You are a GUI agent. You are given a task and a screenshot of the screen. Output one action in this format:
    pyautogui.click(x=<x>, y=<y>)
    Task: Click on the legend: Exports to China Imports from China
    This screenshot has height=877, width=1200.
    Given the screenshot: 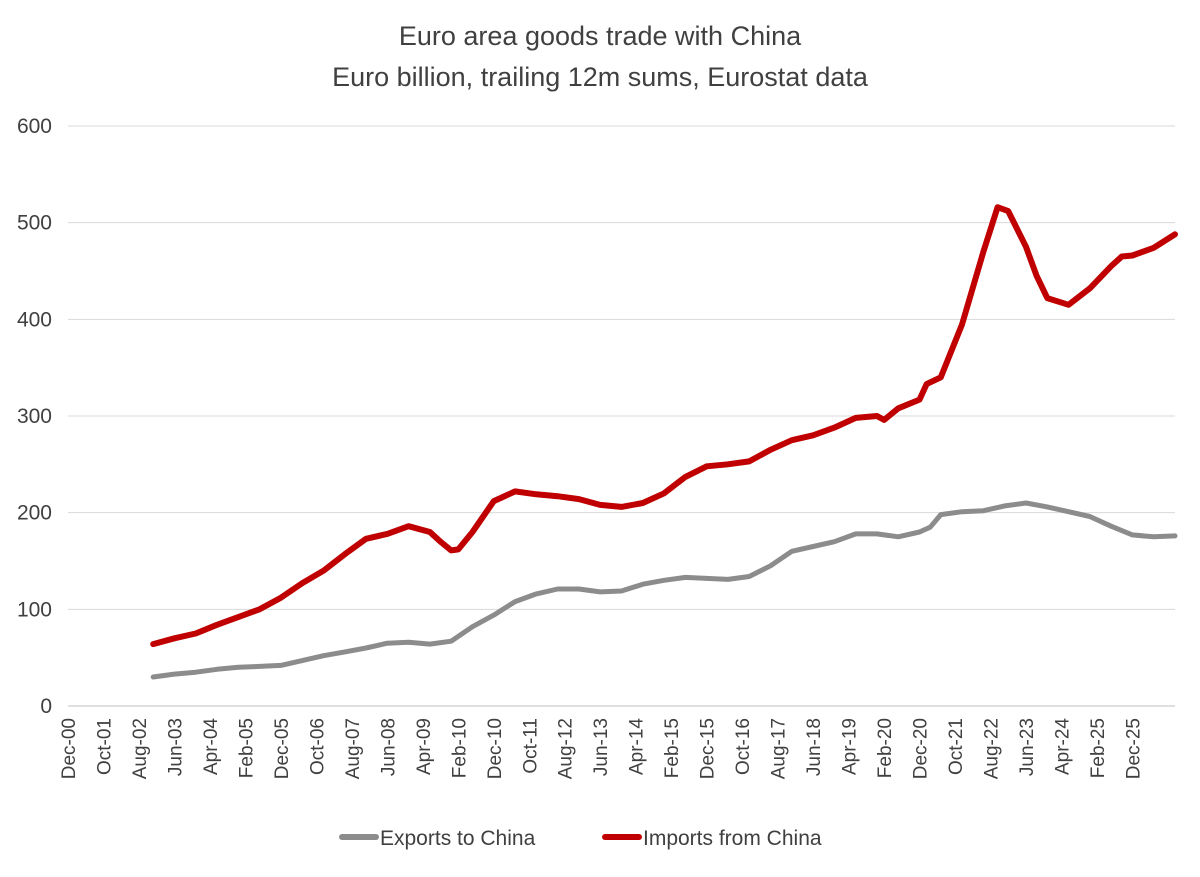 What is the action you would take?
    pyautogui.click(x=580, y=838)
    